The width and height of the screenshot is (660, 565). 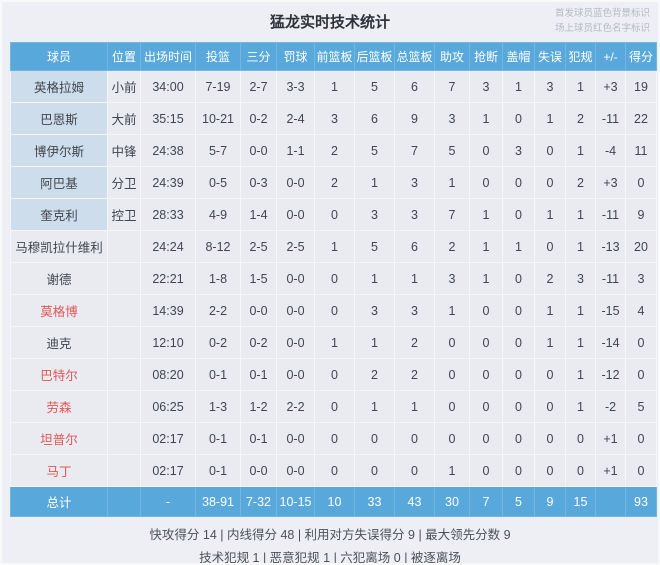 What do you see at coordinates (168, 56) in the screenshot?
I see `column-header-time: 出场时间` at bounding box center [168, 56].